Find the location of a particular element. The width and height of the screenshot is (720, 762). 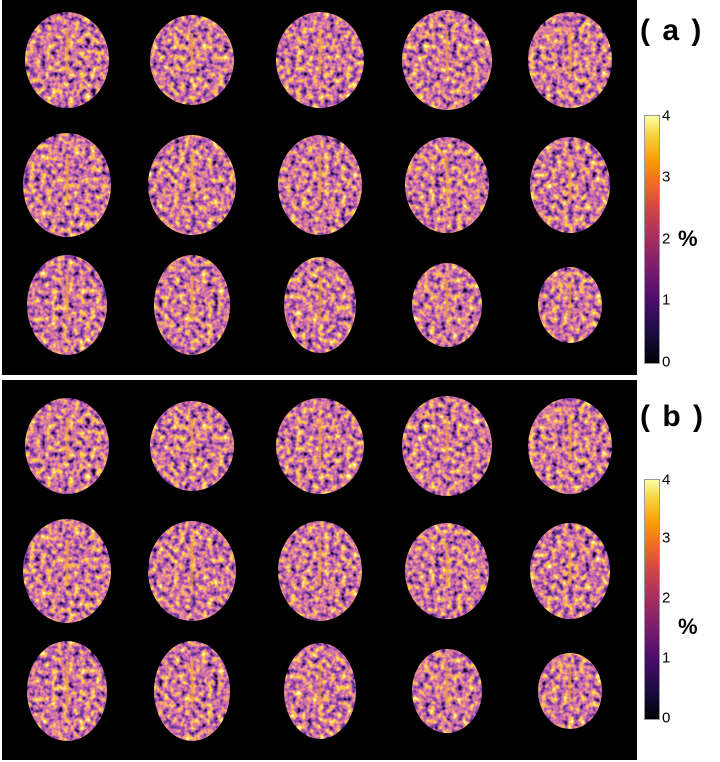

colorbar-b-unit: % is located at coordinates (688, 626).